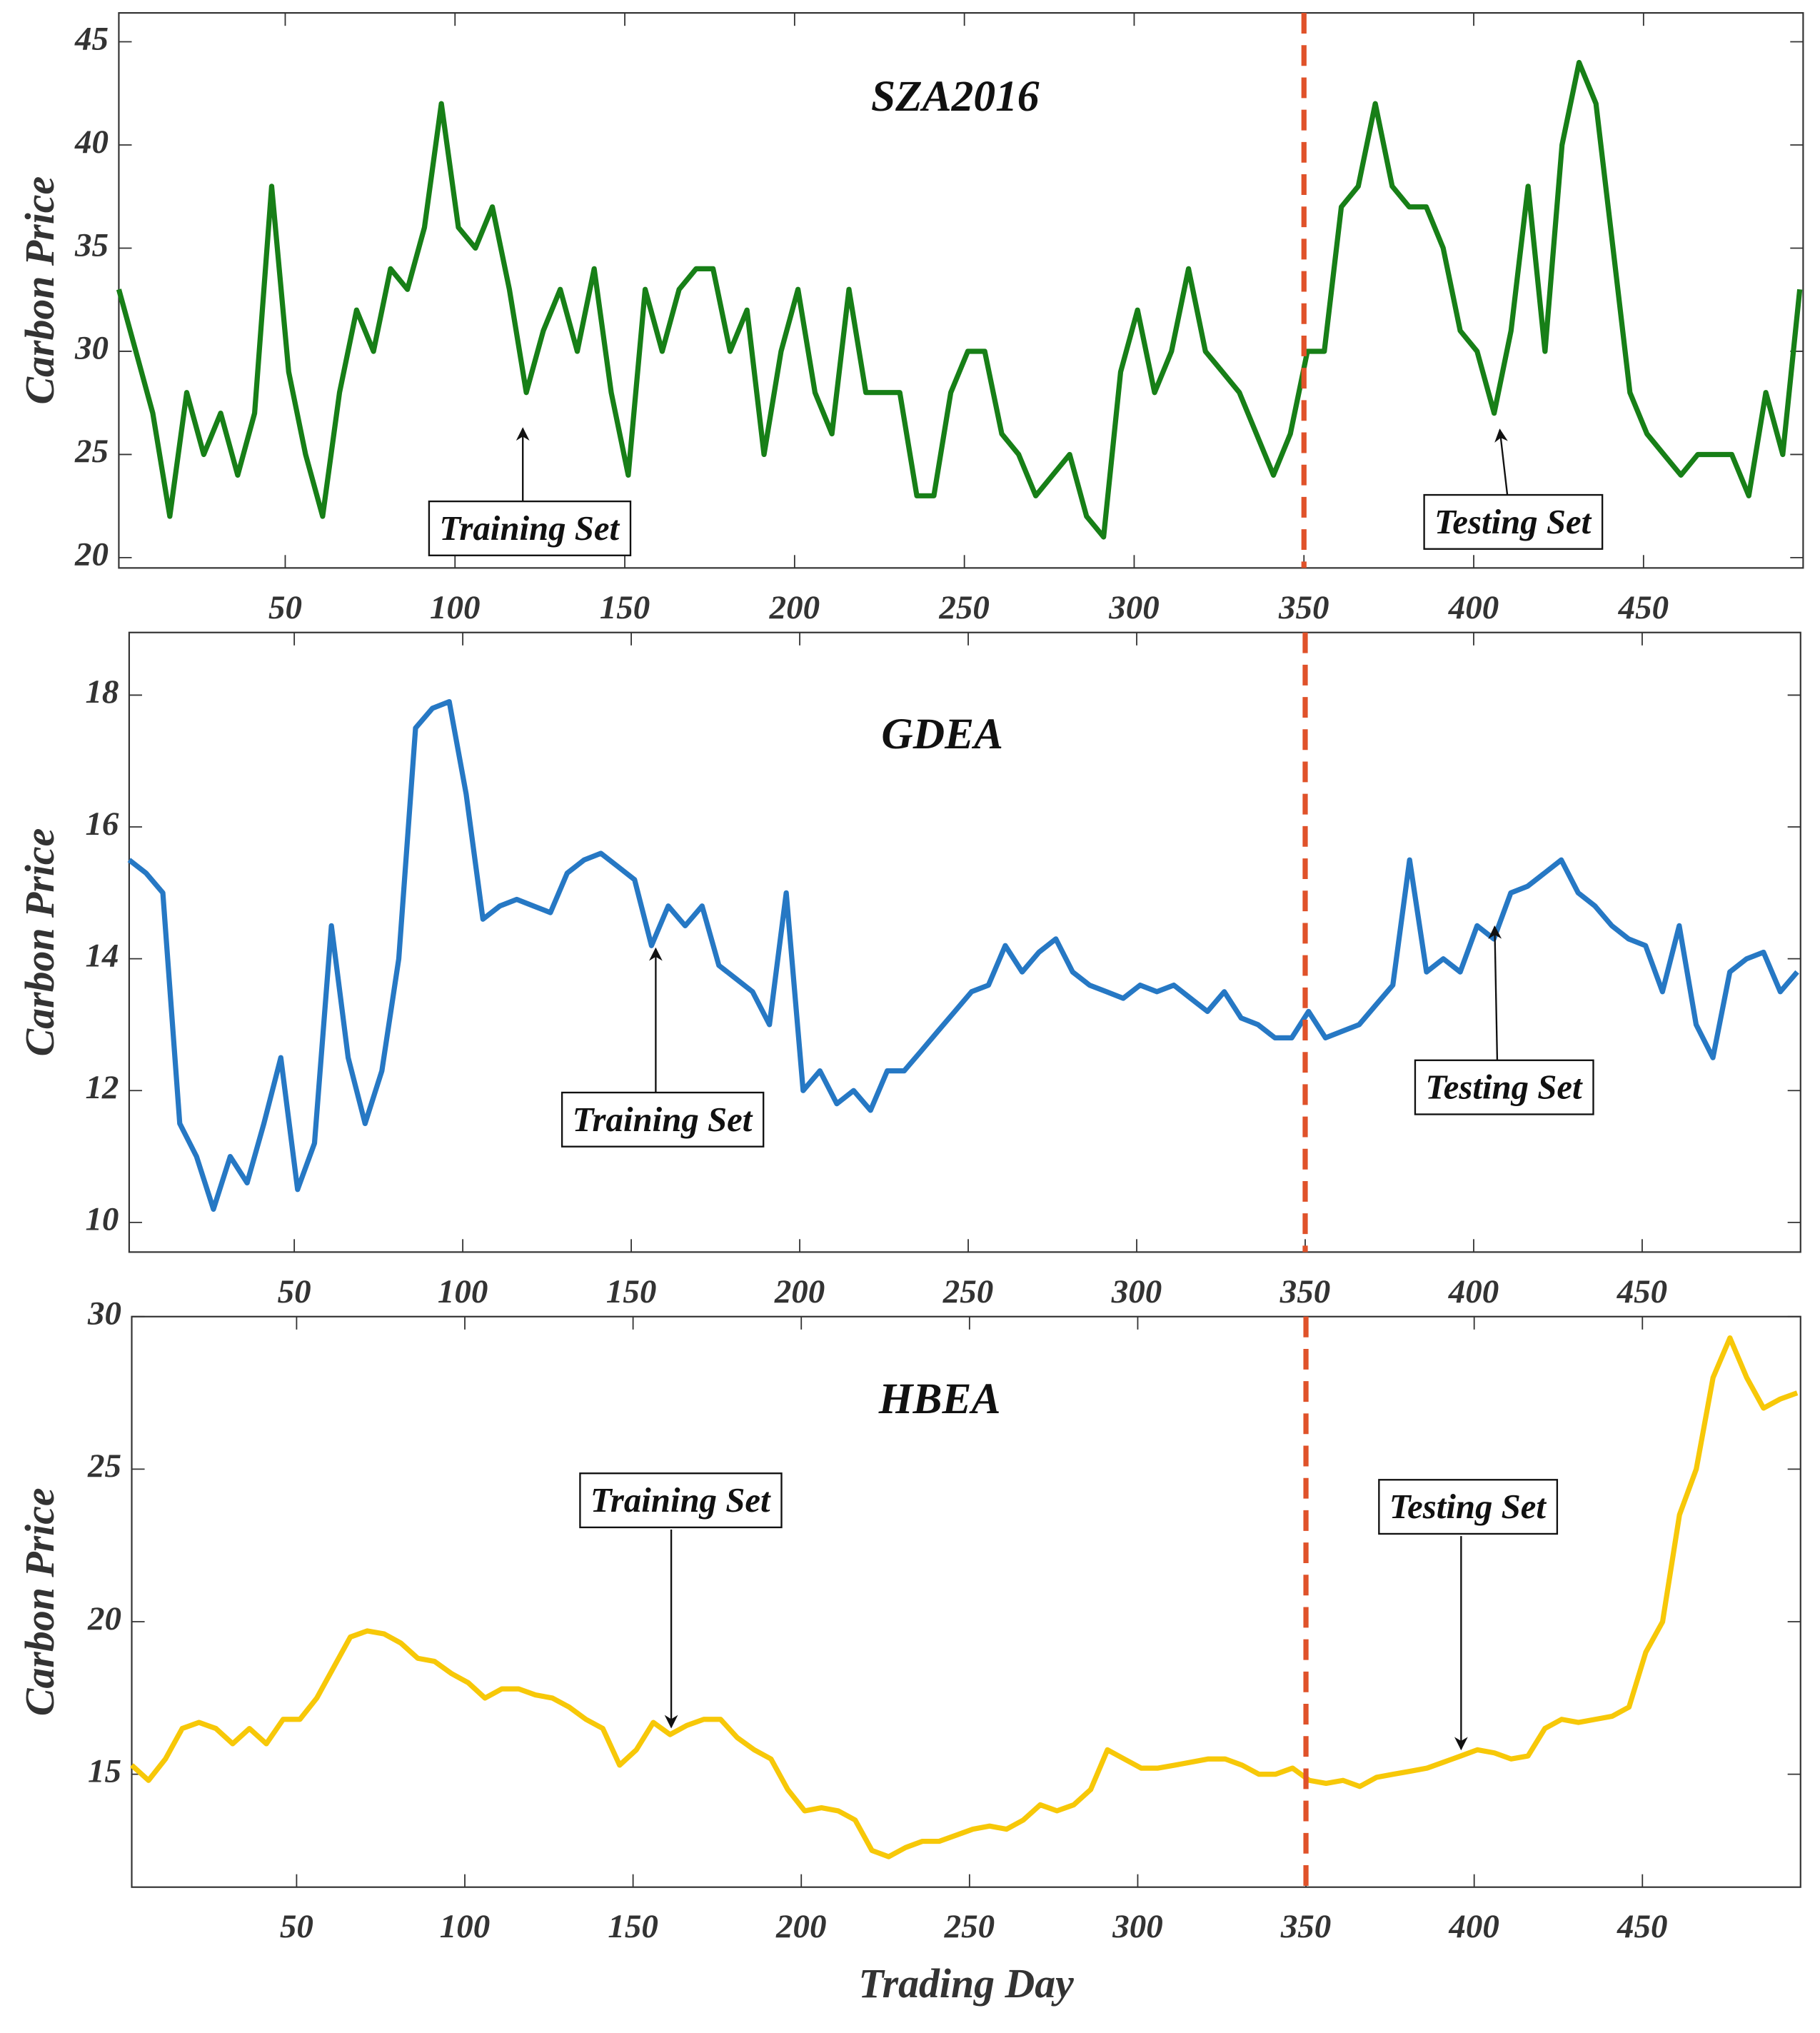  What do you see at coordinates (939, 1399) in the screenshot?
I see `chart-title: HBEA` at bounding box center [939, 1399].